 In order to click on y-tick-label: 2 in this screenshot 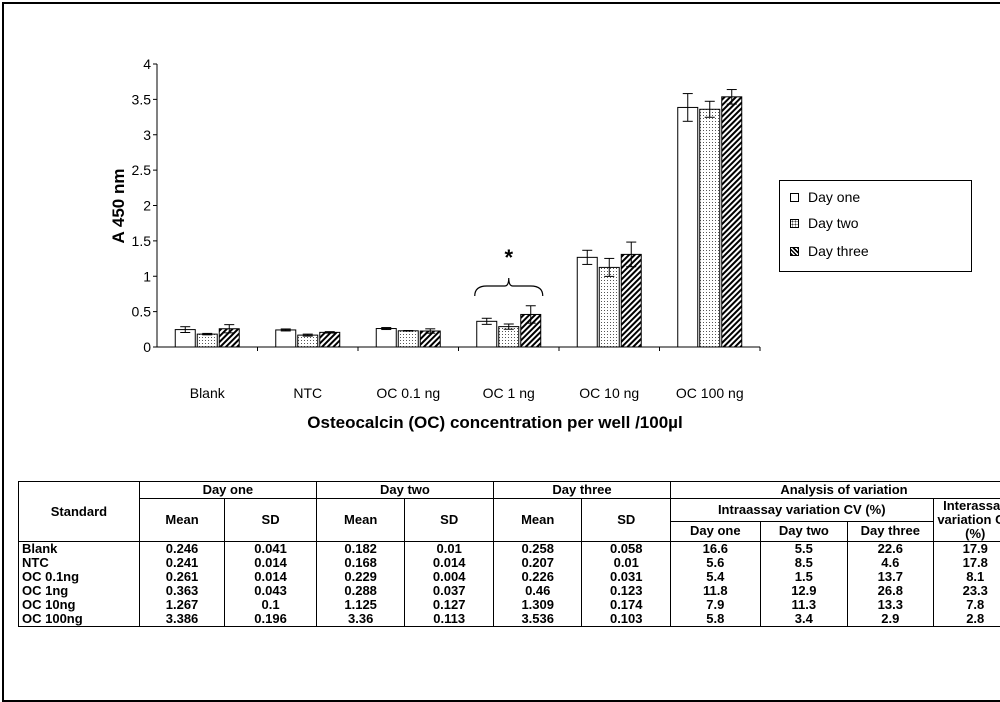, I will do `click(147, 206)`.